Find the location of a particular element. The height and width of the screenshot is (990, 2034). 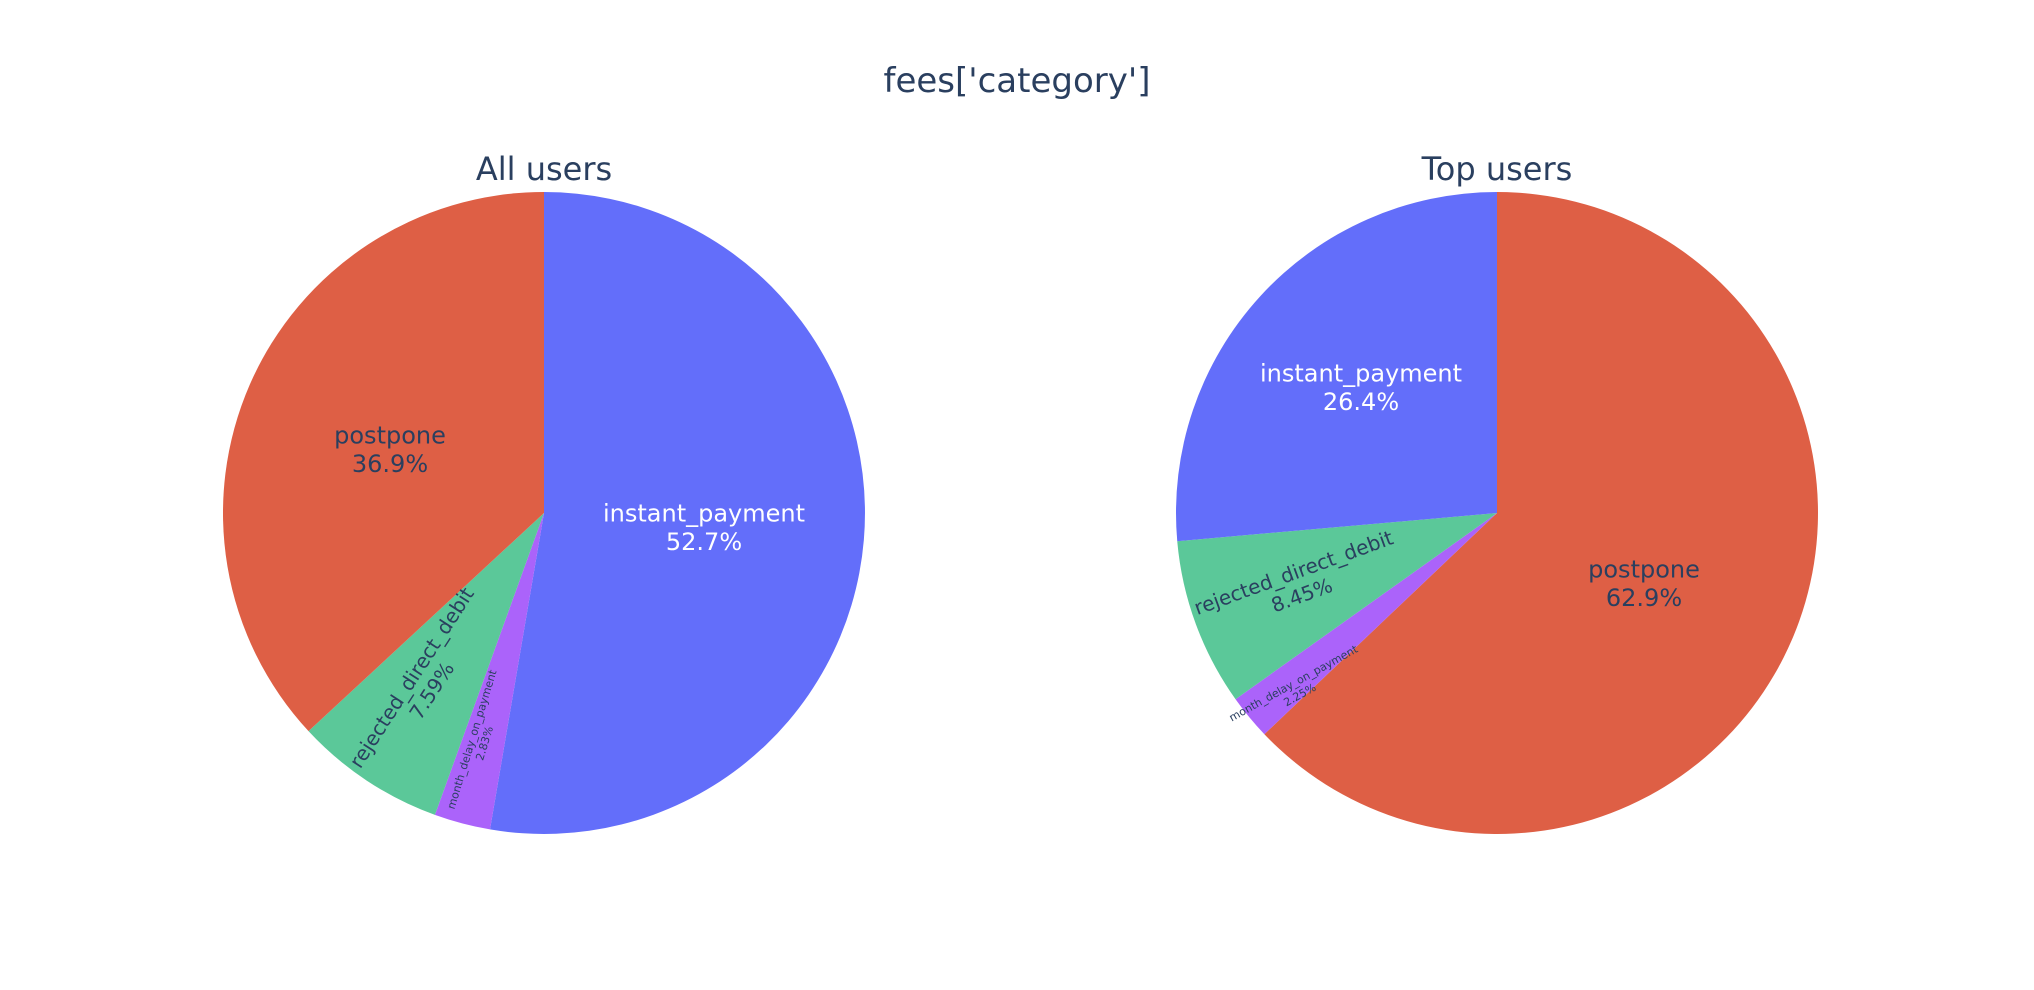

pie-title-all-users: All users is located at coordinates (544, 169).